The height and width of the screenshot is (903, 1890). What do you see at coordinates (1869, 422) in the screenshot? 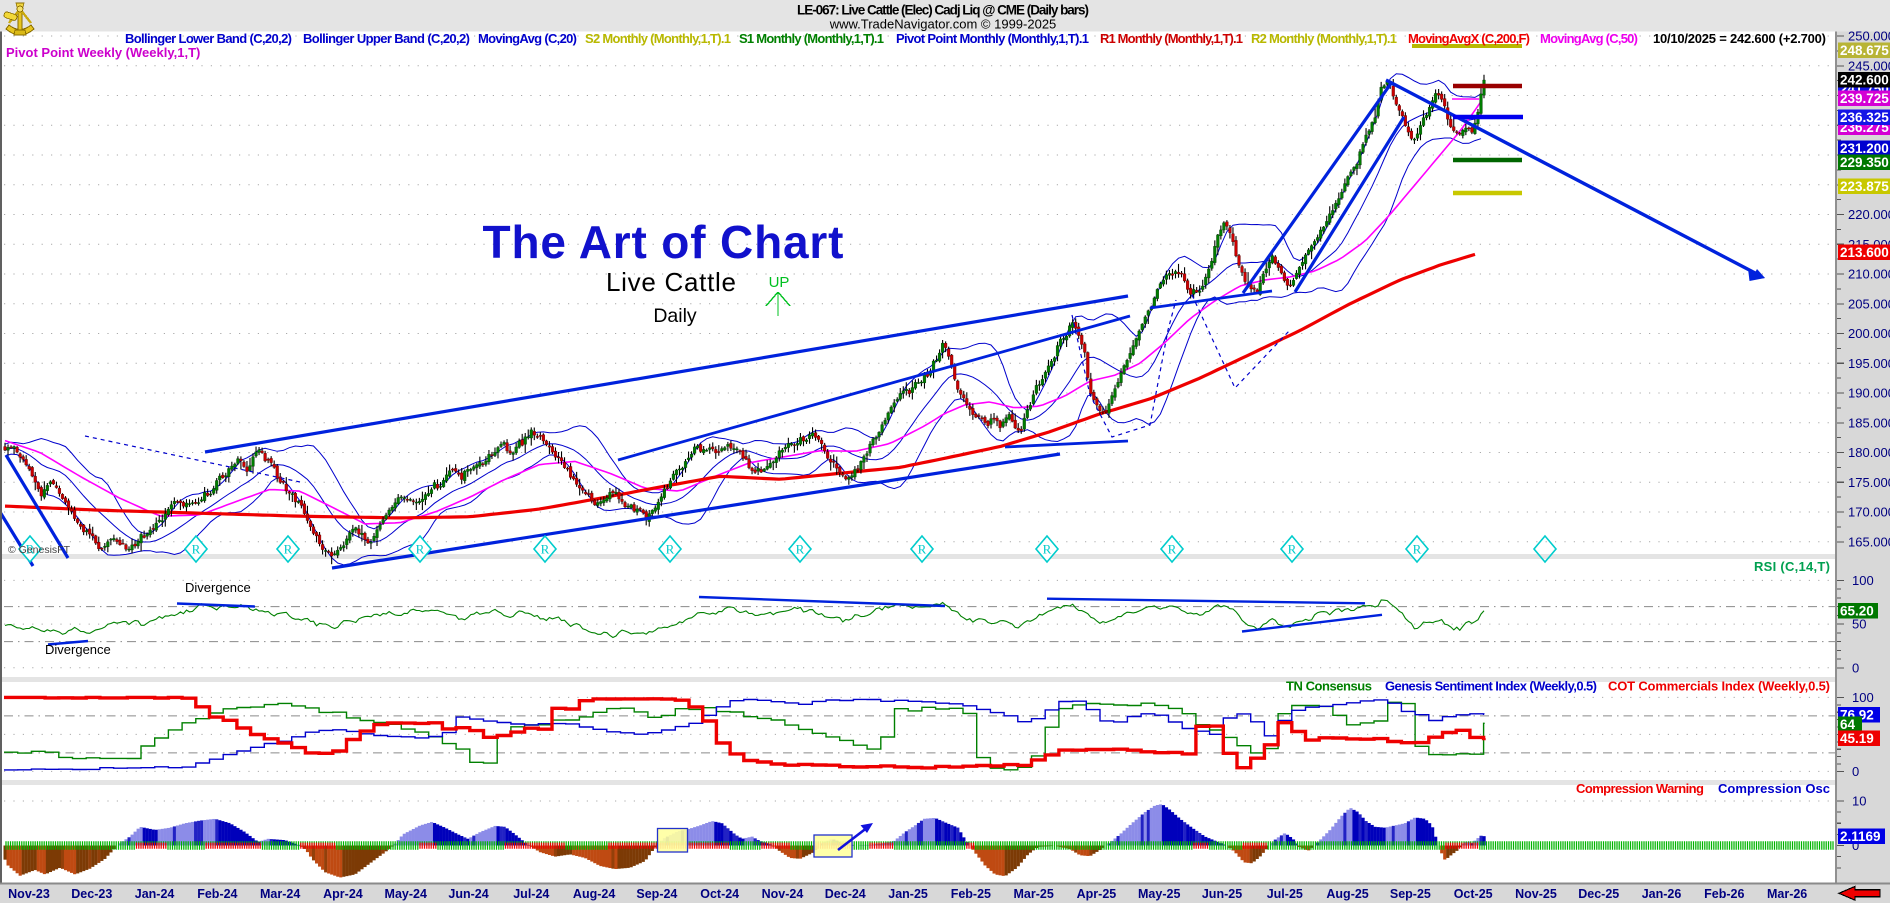
I see `svg-text: 185.000` at bounding box center [1869, 422].